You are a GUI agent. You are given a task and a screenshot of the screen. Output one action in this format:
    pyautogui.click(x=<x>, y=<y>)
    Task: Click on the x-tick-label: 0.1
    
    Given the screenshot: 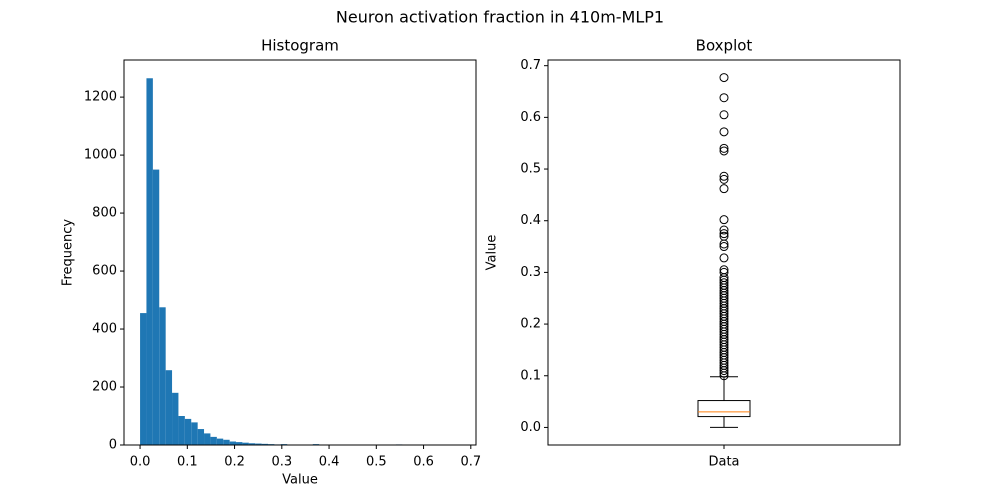 What is the action you would take?
    pyautogui.click(x=187, y=462)
    